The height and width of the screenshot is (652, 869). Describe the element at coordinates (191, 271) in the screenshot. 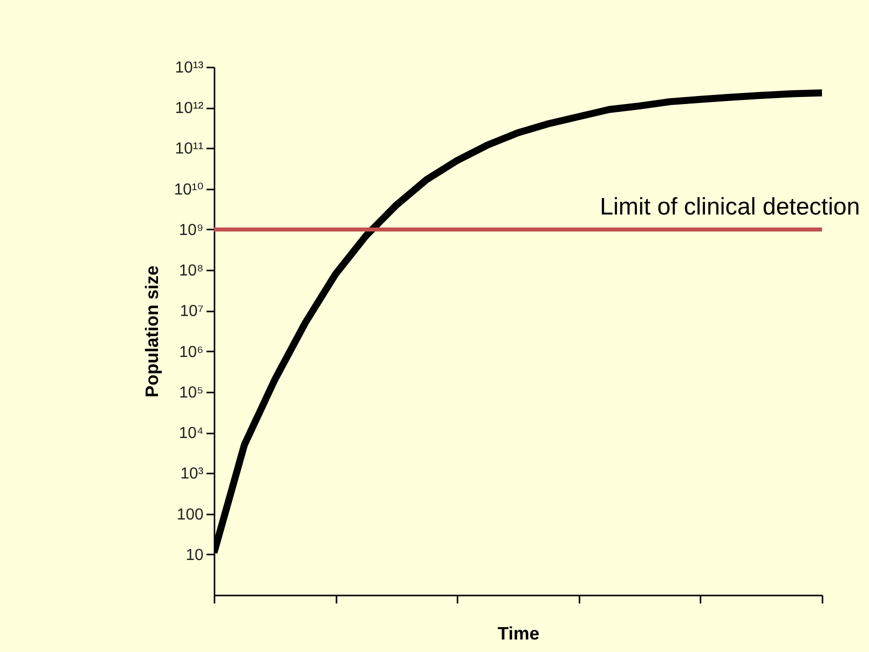

I see `y-tick-label: 10⁸` at that location.